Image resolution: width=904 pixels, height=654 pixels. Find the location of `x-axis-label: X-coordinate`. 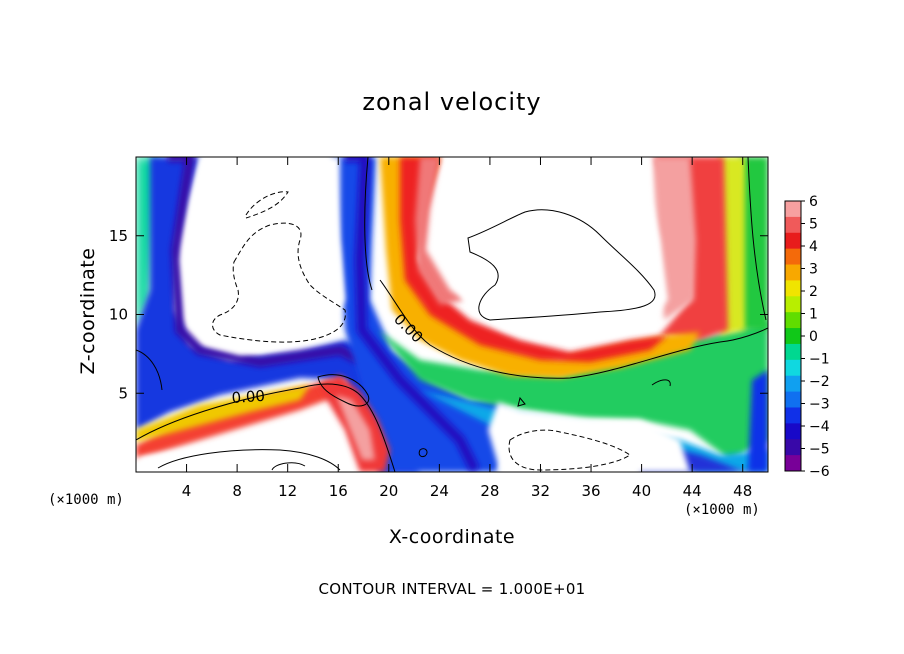

x-axis-label: X-coordinate is located at coordinates (452, 537).